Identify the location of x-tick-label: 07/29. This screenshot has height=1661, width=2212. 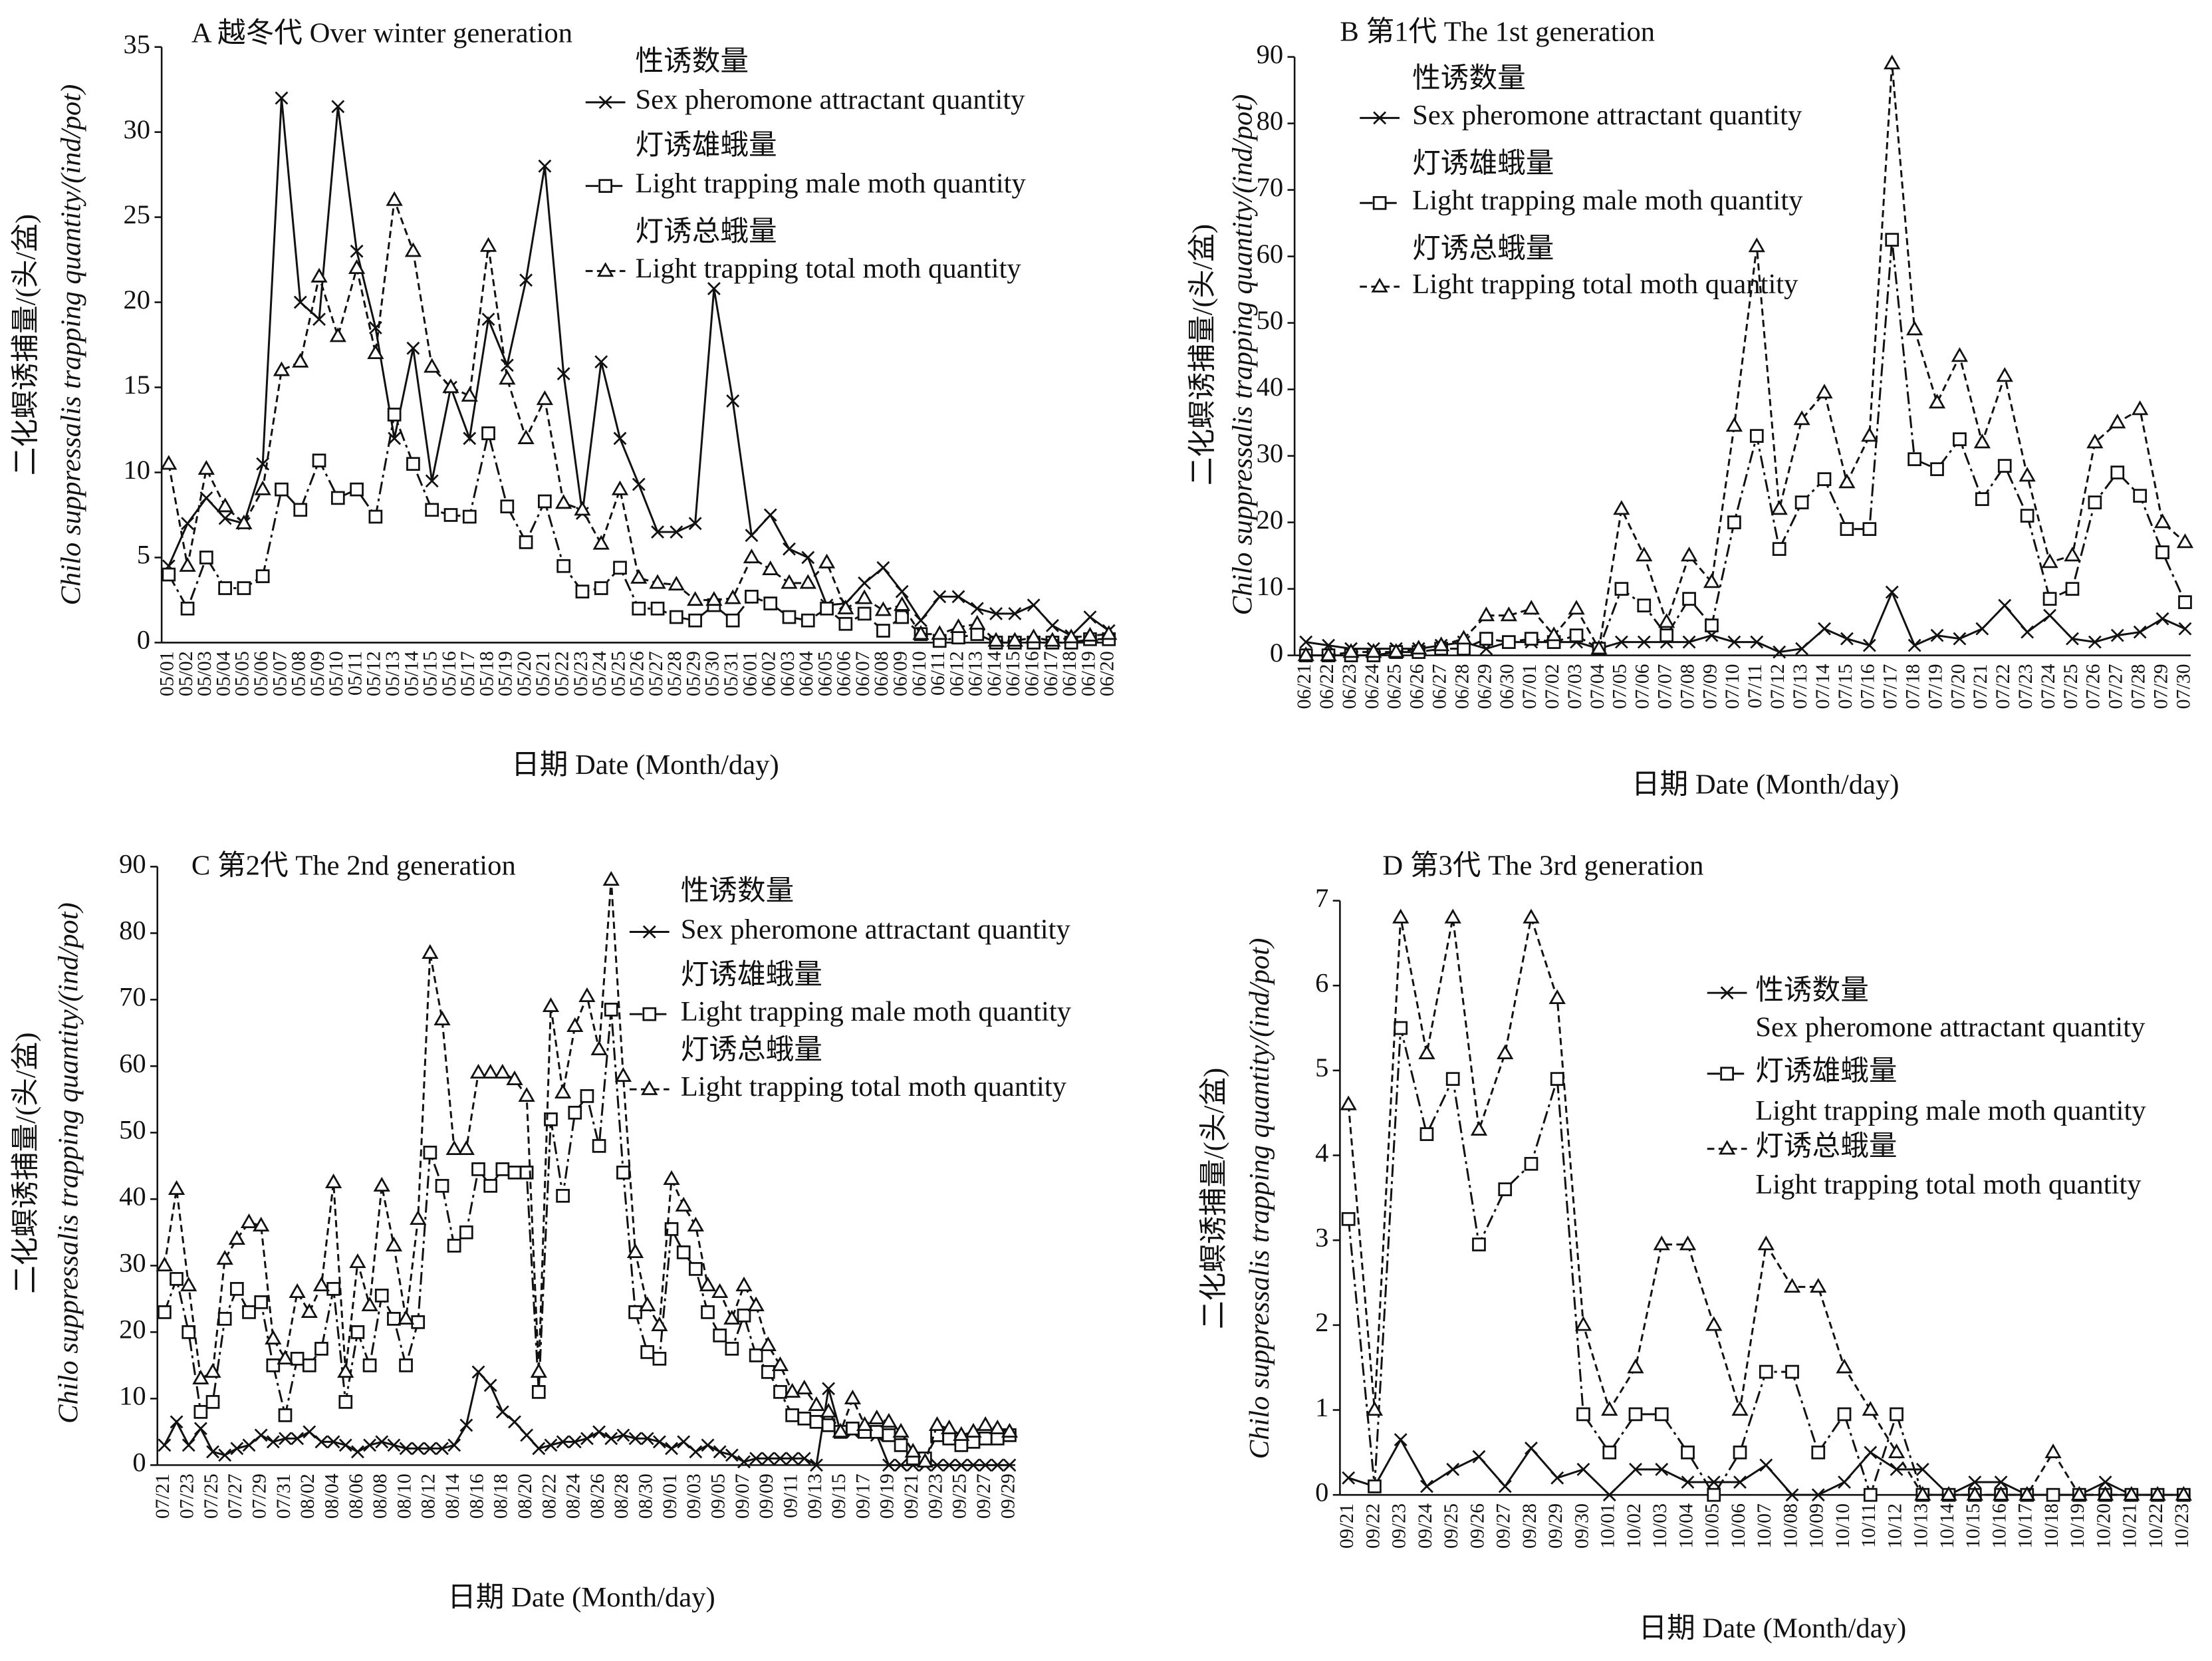
(260, 1496).